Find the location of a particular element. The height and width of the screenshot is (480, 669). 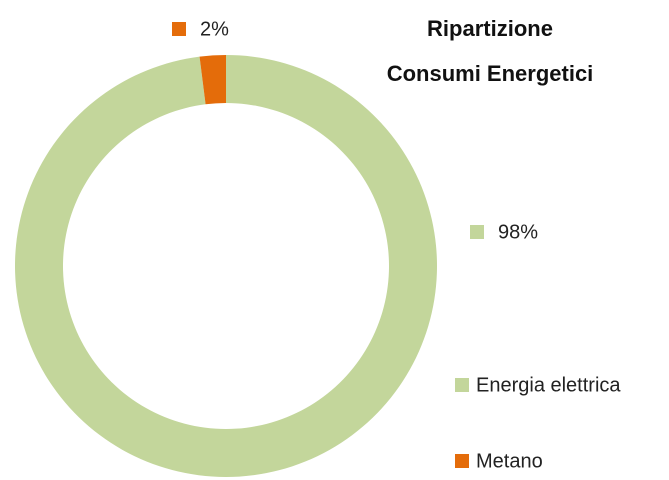

chart-title: Ripartizione is located at coordinates (490, 28).